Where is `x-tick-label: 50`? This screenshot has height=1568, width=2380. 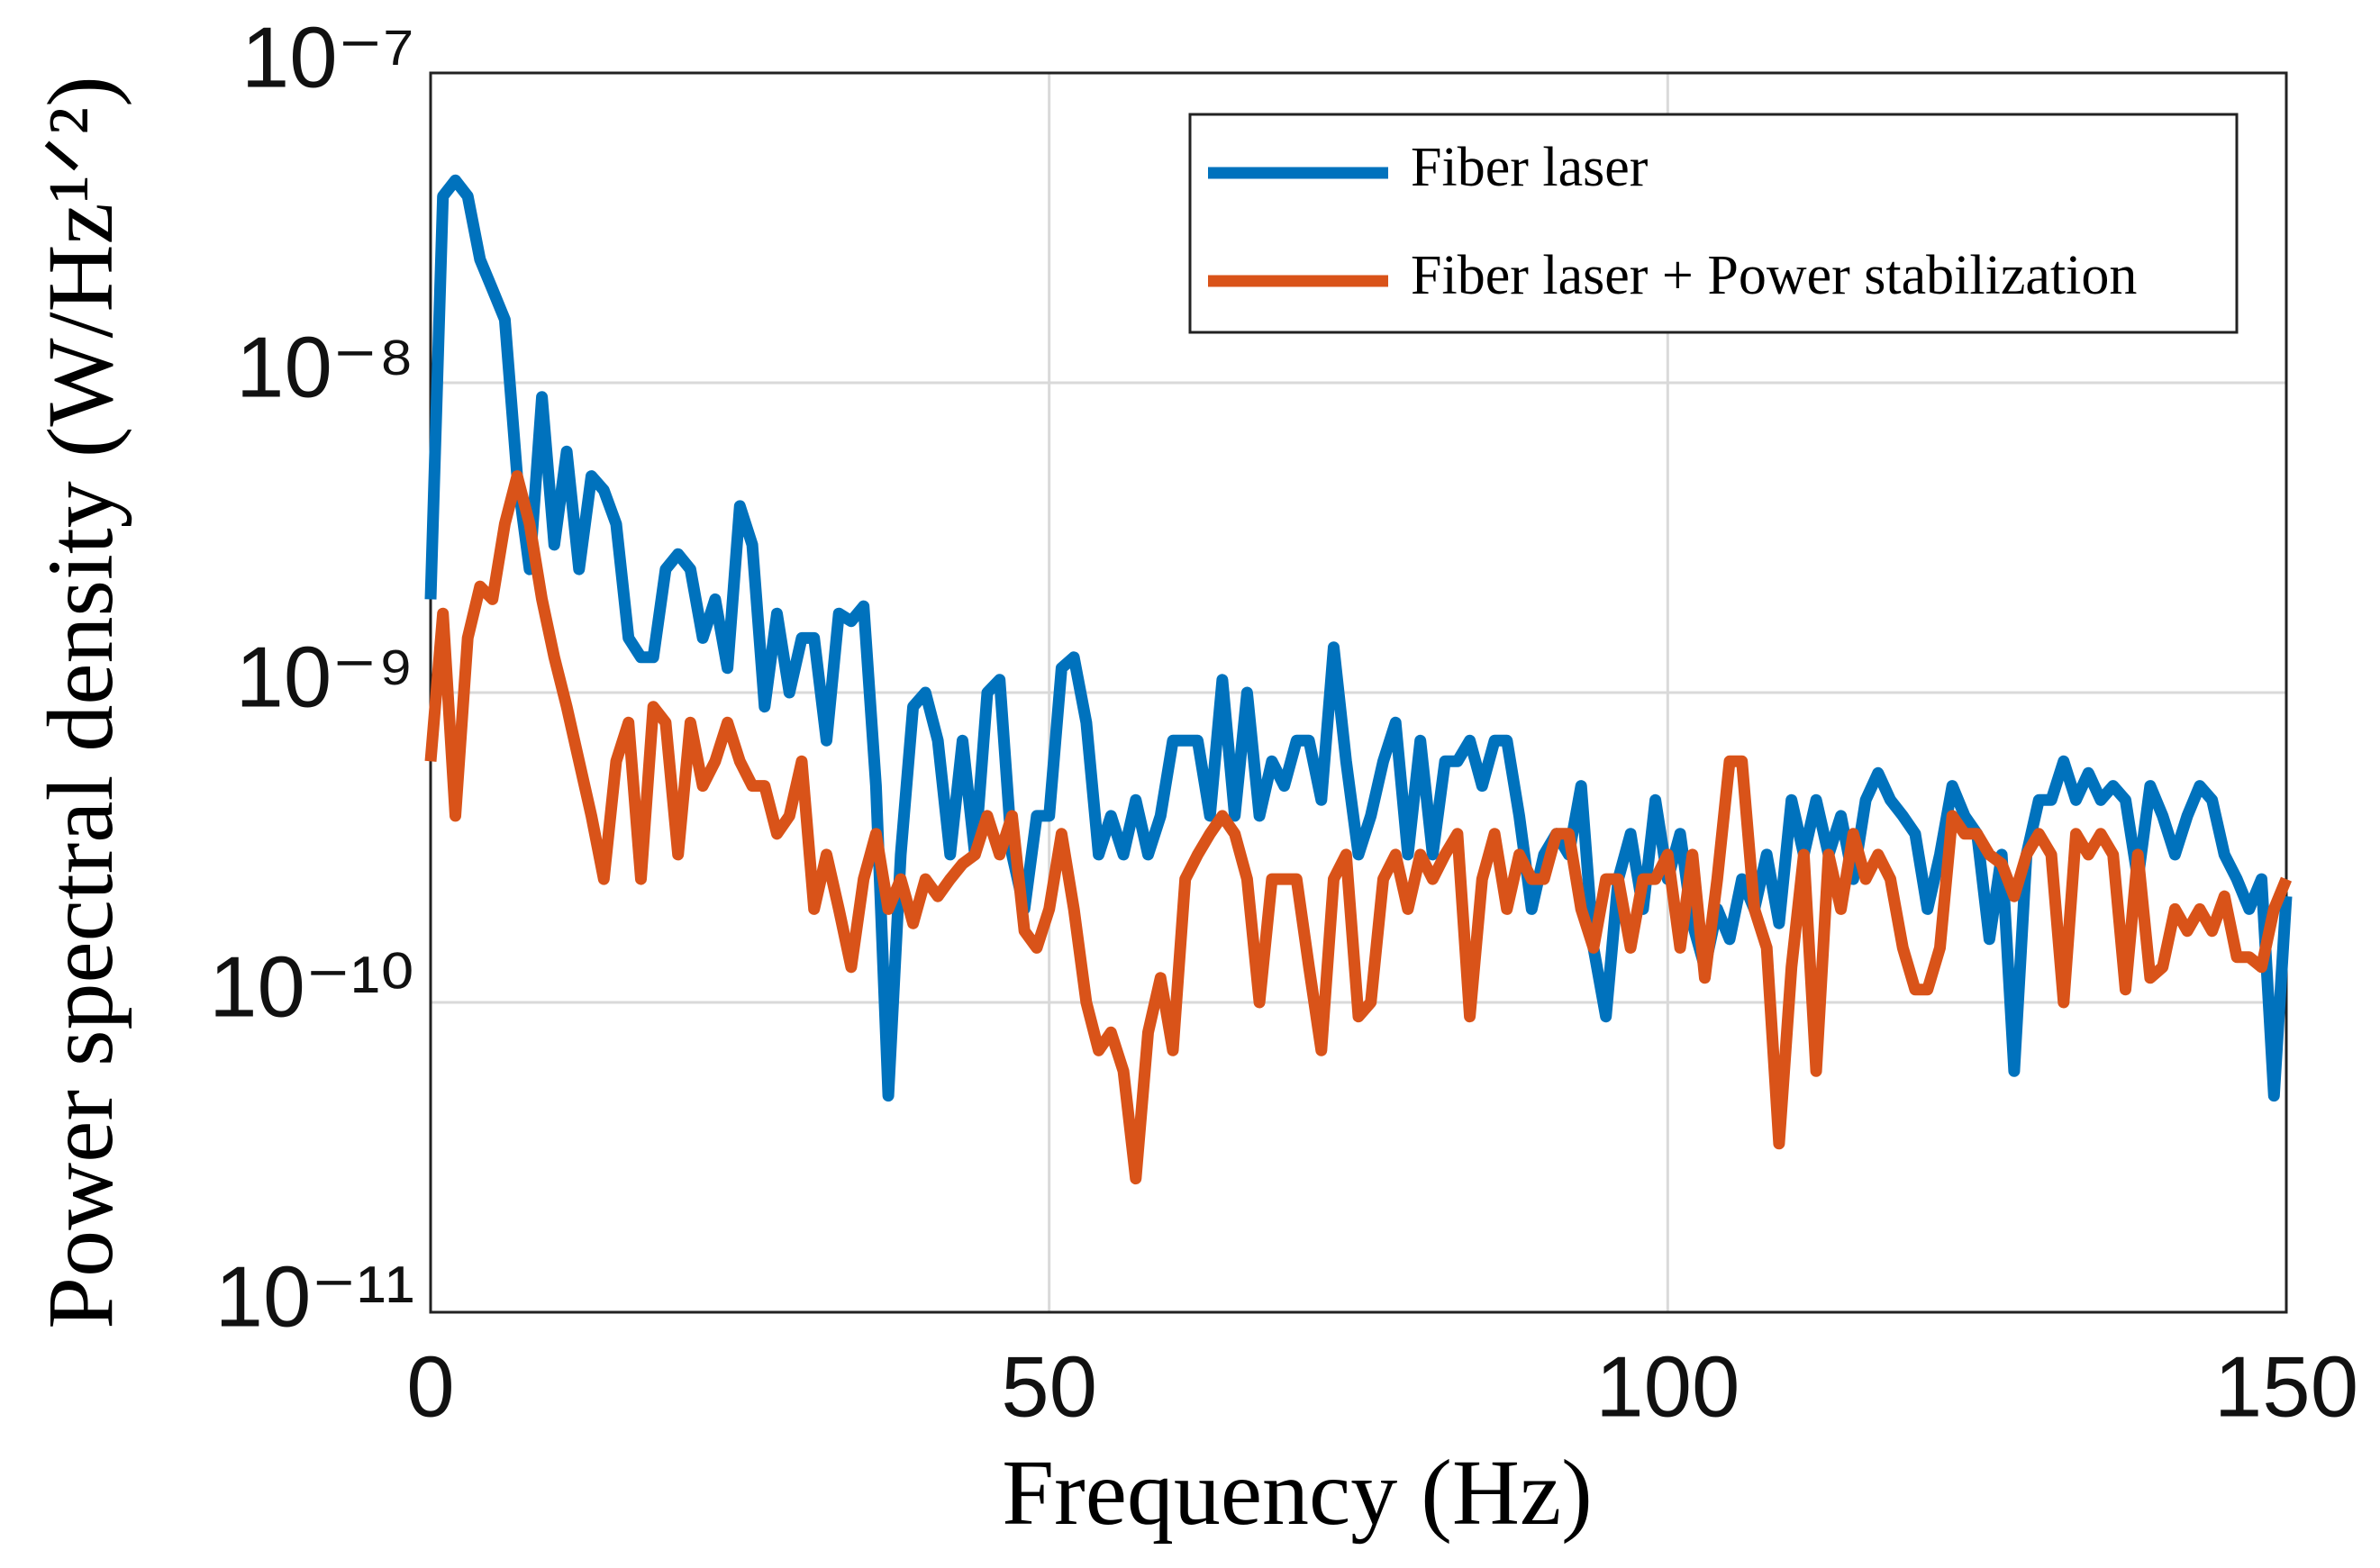 x-tick-label: 50 is located at coordinates (1049, 1386).